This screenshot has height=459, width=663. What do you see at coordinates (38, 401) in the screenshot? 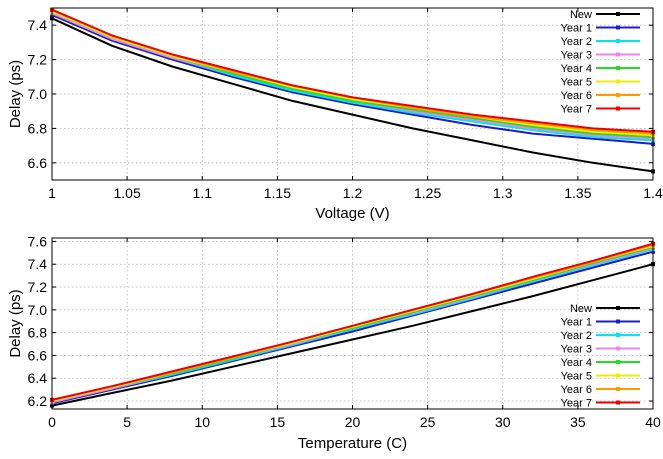
I see `y-tick-label: 6.2` at bounding box center [38, 401].